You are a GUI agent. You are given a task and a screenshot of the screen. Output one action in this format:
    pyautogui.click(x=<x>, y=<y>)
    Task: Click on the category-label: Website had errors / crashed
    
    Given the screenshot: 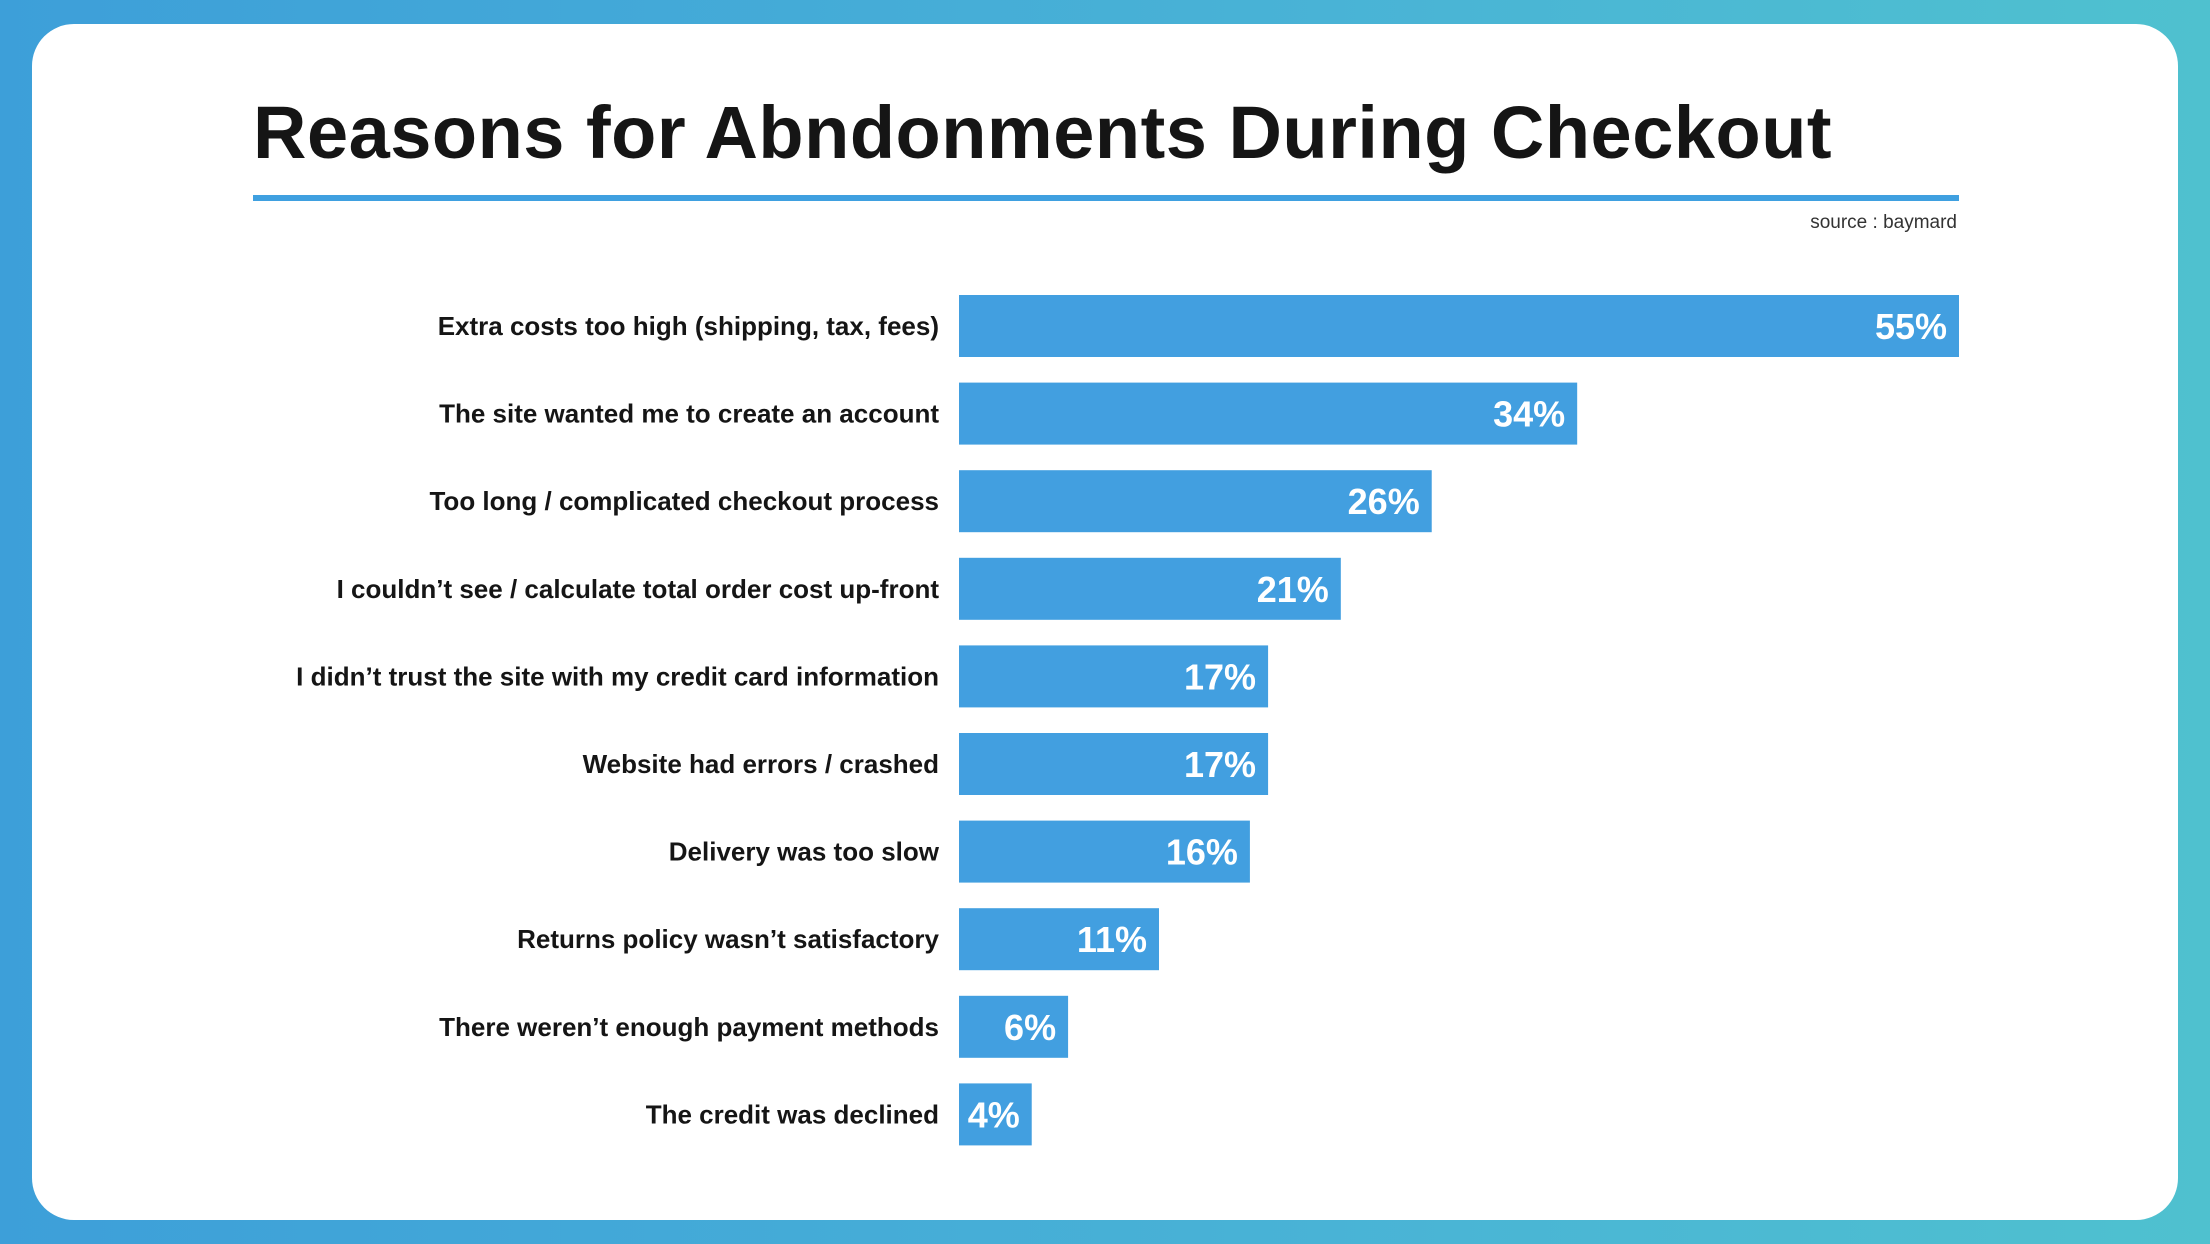 What is the action you would take?
    pyautogui.click(x=761, y=764)
    